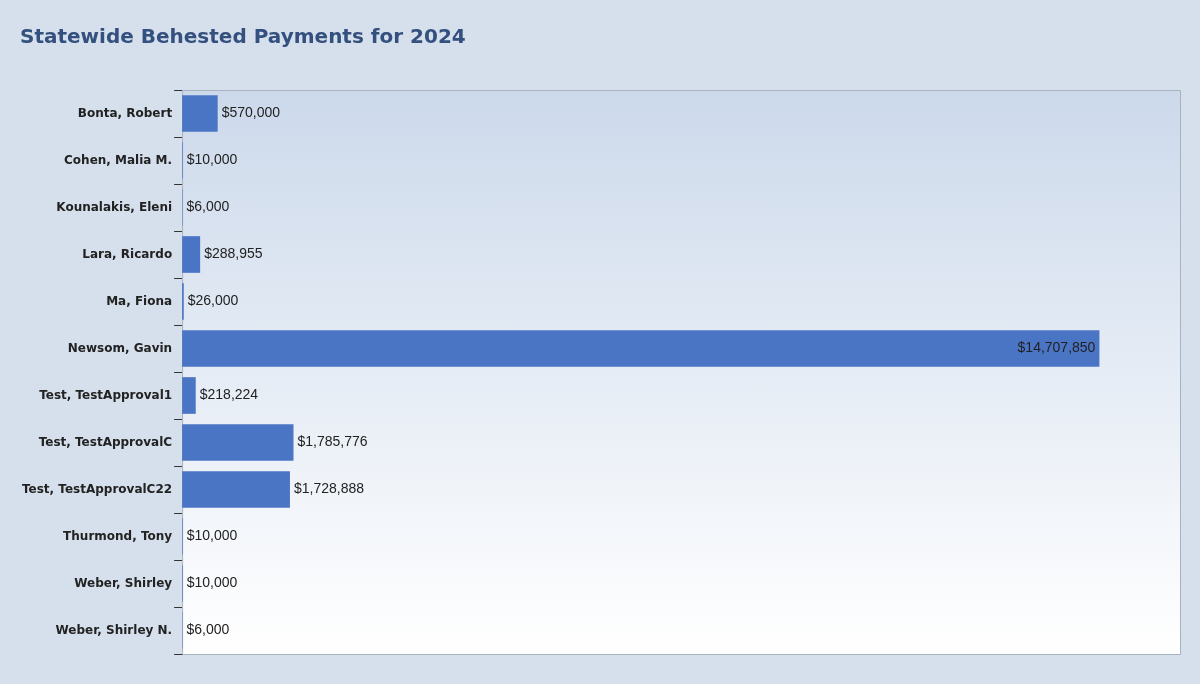  I want to click on data-label: $218,224, so click(229, 394).